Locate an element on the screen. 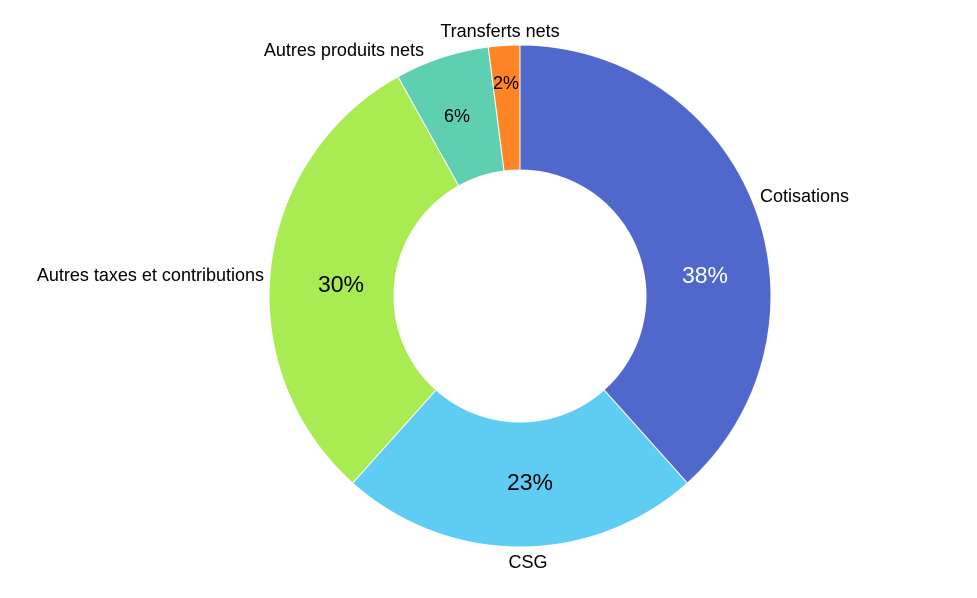 Image resolution: width=977 pixels, height=598 pixels. slice-autres-taxes-et-contributions is located at coordinates (364, 279).